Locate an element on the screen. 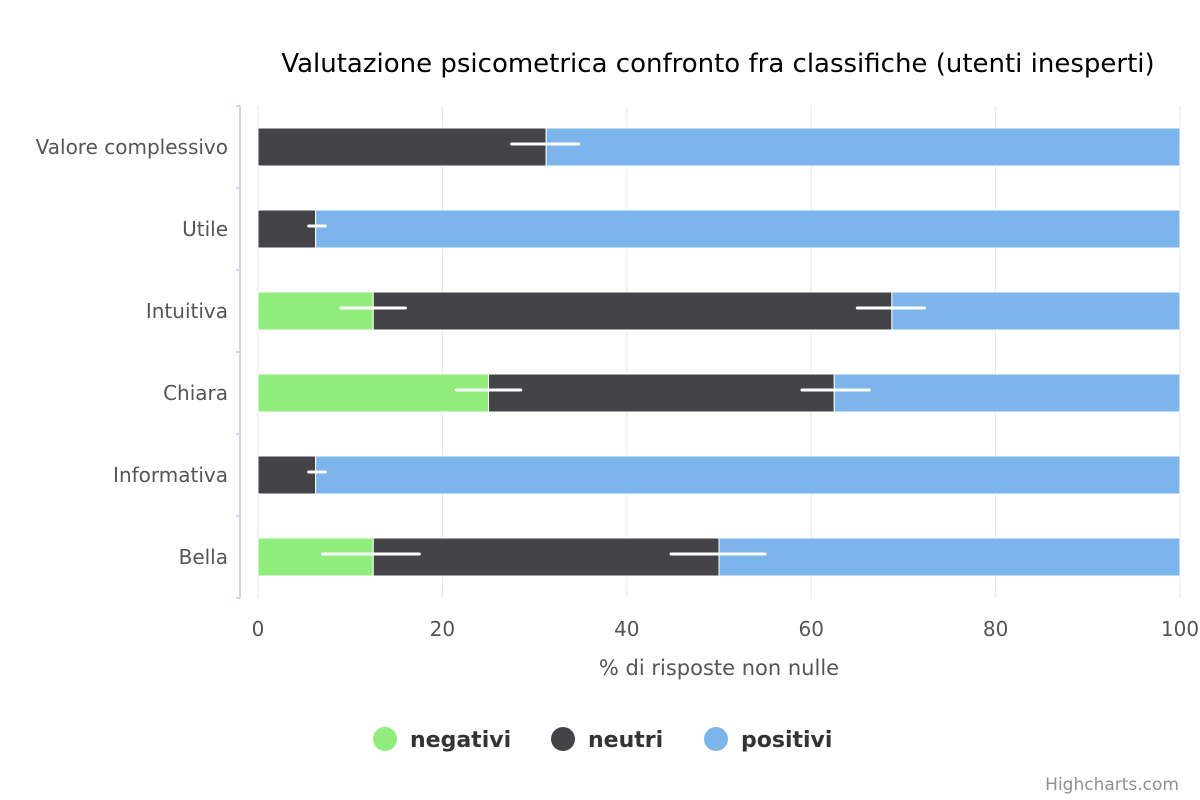 This screenshot has height=800, width=1200. credits-link: Highcharts.com is located at coordinates (1112, 785).